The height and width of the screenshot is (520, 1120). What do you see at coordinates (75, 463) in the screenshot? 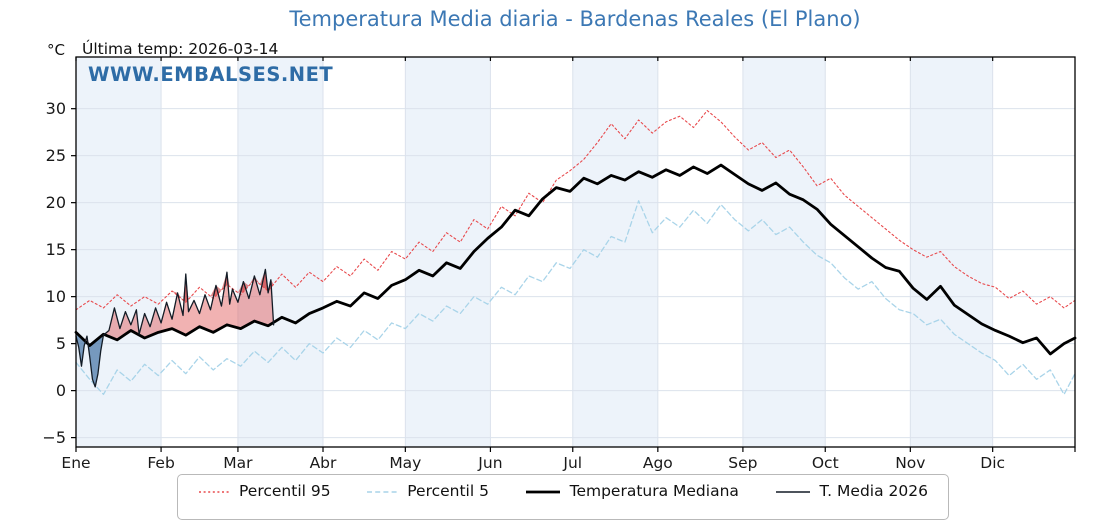
I see `svg-text: Ene` at bounding box center [75, 463].